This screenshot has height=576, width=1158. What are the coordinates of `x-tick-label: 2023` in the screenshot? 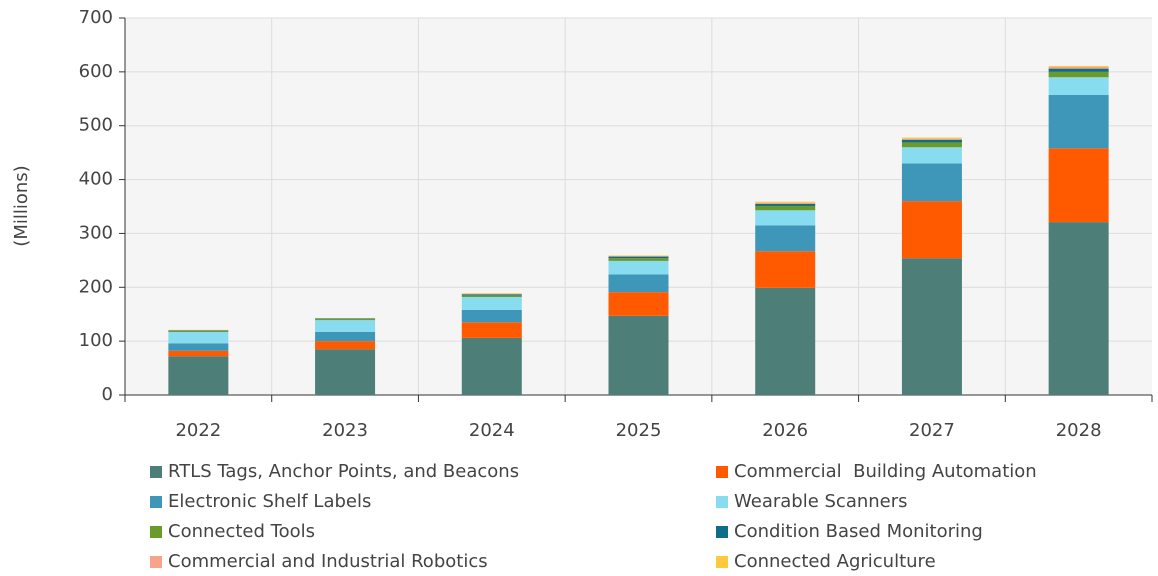 It's located at (345, 430).